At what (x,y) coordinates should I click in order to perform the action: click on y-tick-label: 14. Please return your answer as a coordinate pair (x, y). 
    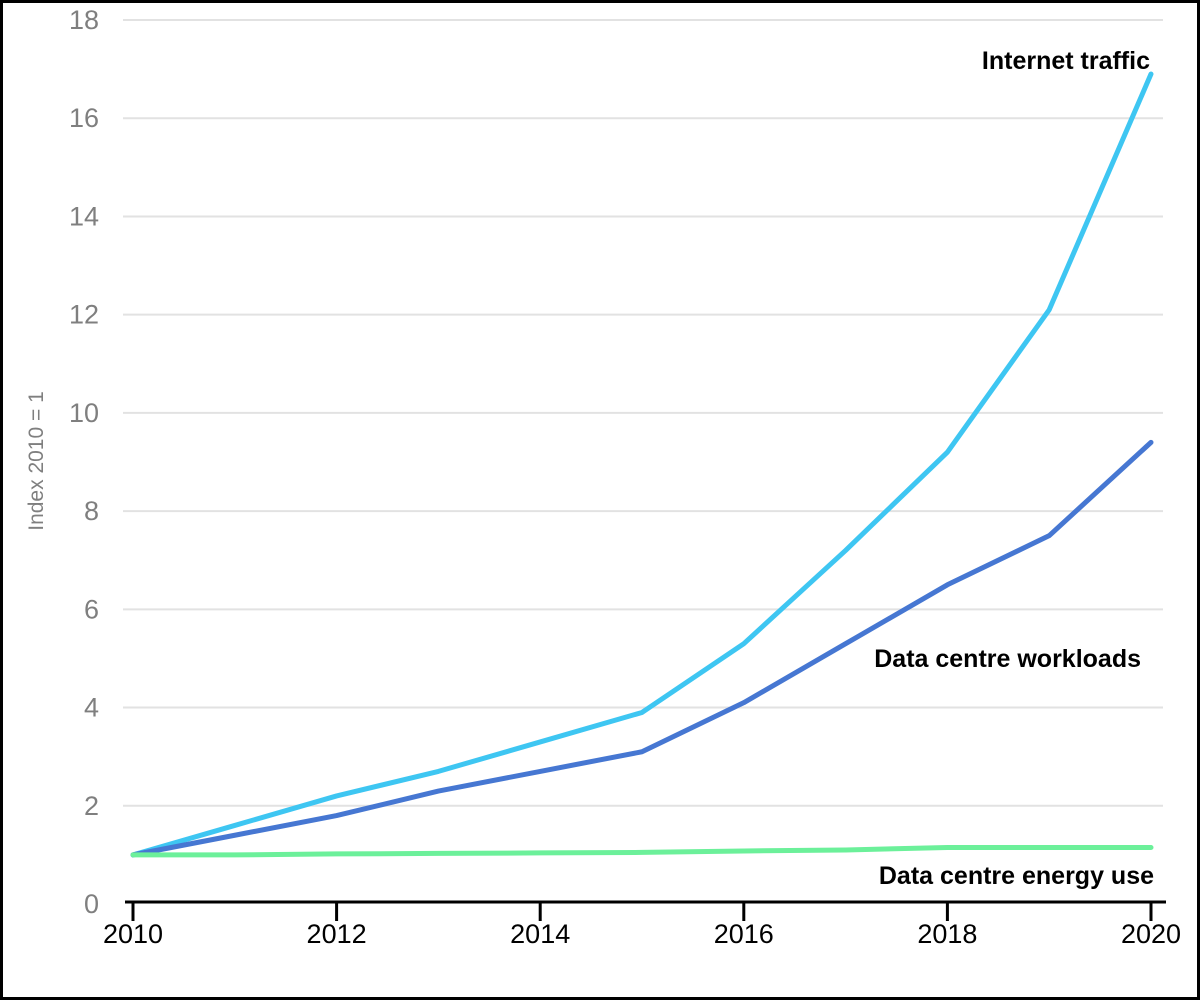
    Looking at the image, I should click on (84, 216).